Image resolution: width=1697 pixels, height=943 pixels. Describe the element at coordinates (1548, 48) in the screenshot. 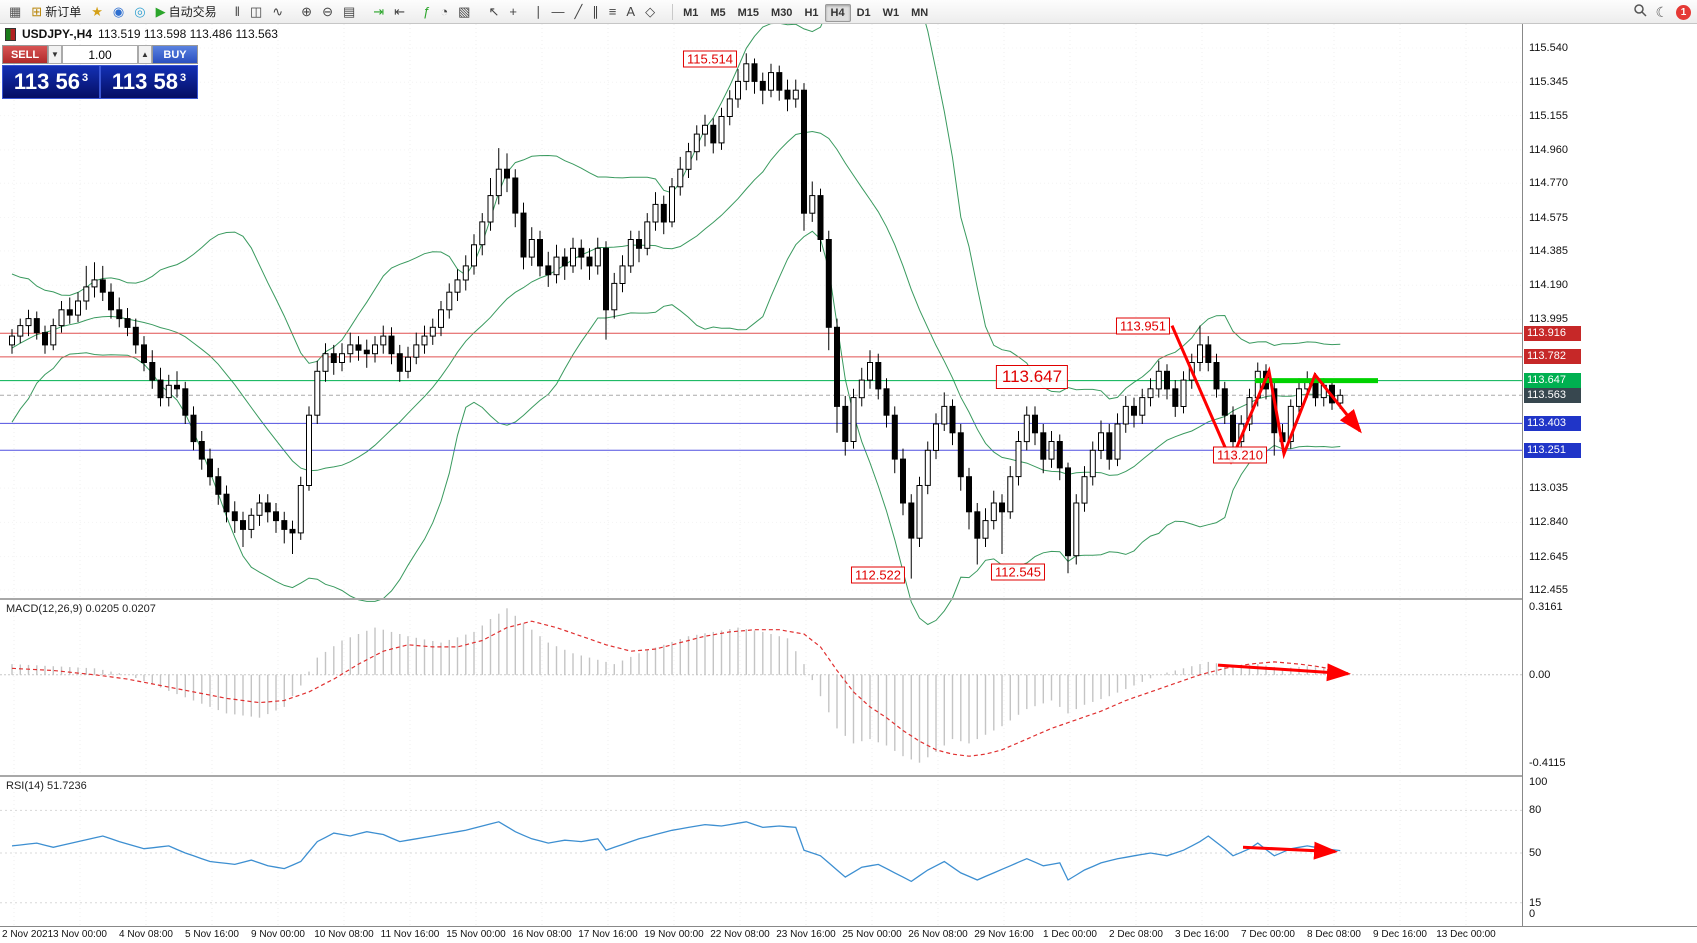

I see `price-axis-label: 115.540` at that location.